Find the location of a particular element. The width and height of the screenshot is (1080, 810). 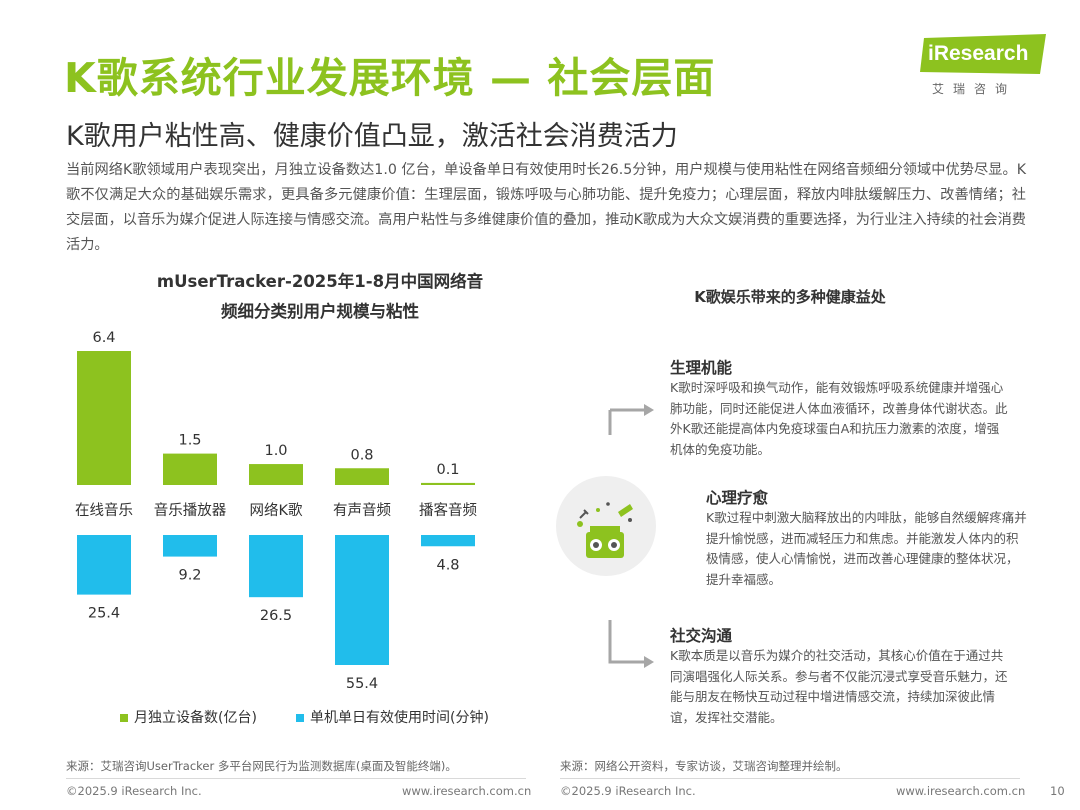

page-title: K歌系统行业发展环境 — 社会层面 is located at coordinates (390, 78).